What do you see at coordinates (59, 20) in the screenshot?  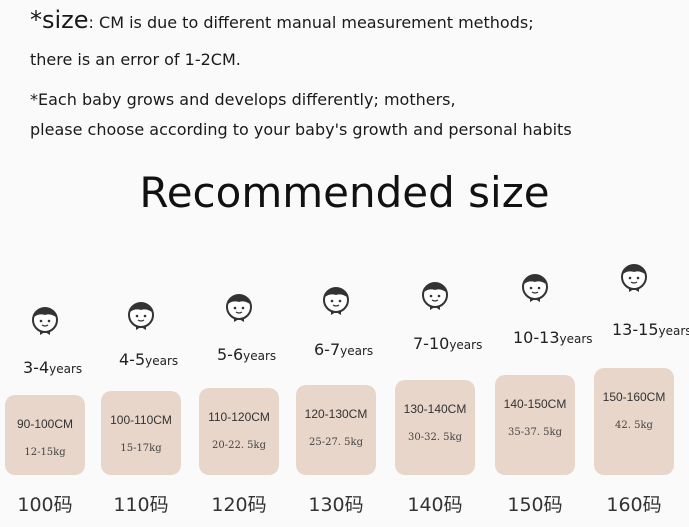 I see `size-label: *size` at bounding box center [59, 20].